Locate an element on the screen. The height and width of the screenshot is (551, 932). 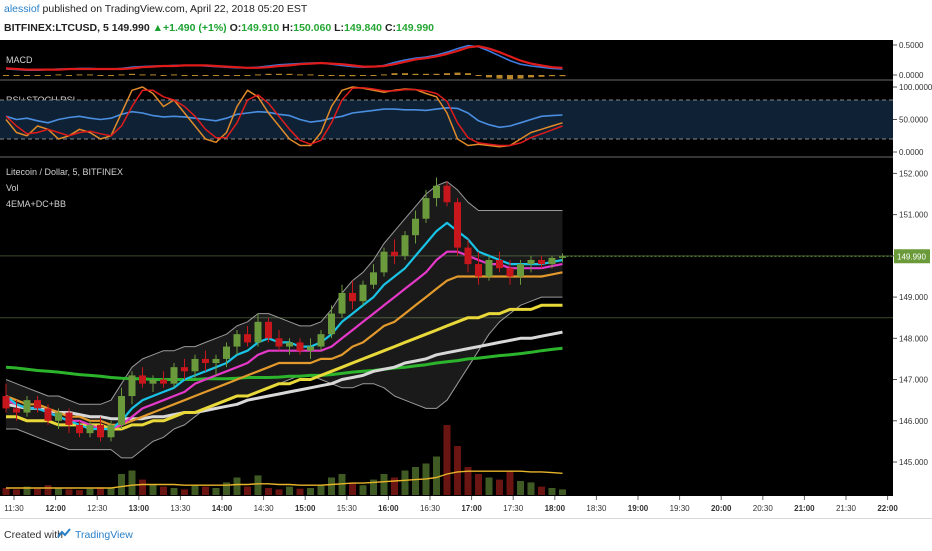
time-tick-label: 14:00 is located at coordinates (222, 508).